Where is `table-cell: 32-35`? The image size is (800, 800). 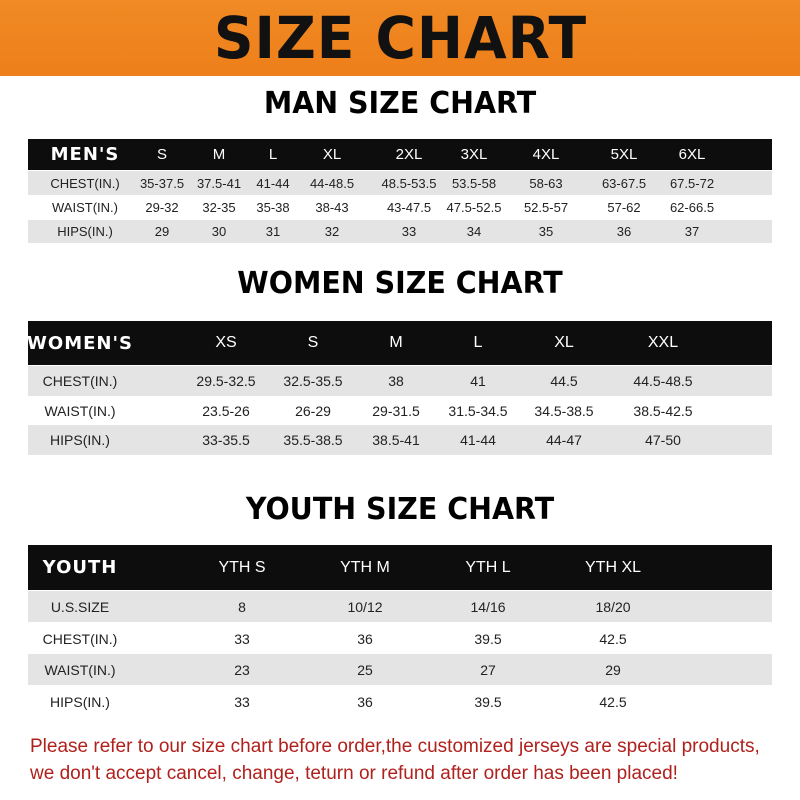
table-cell: 32-35 is located at coordinates (219, 207).